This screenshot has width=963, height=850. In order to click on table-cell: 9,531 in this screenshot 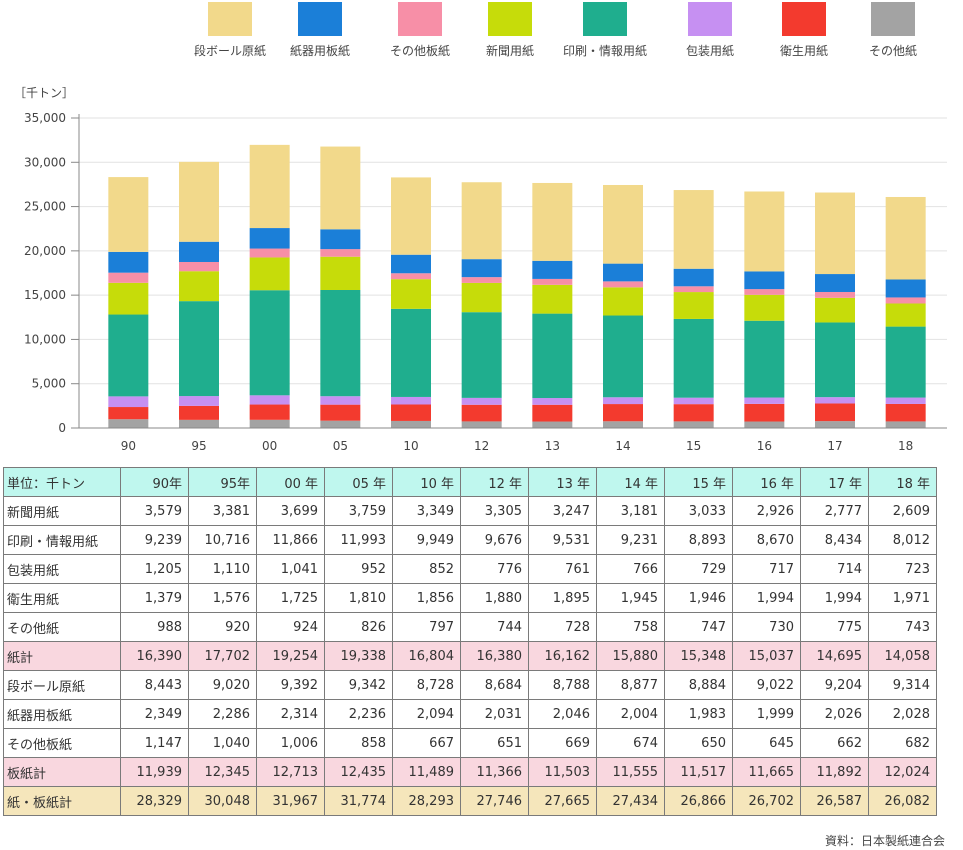, I will do `click(562, 540)`.